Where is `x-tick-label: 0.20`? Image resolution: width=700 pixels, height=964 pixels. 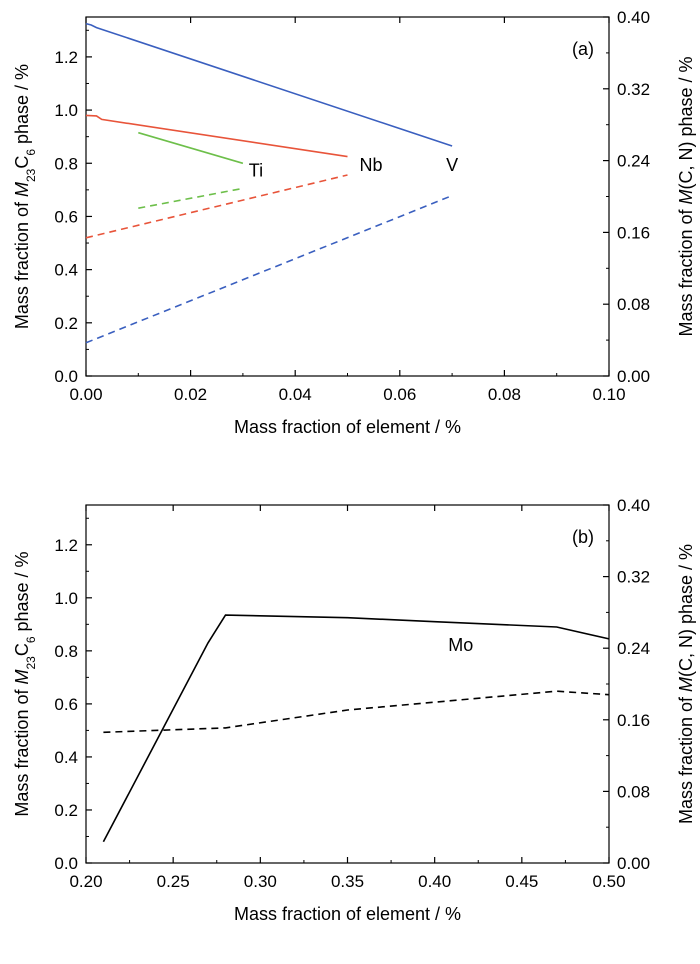
x-tick-label: 0.20 is located at coordinates (85, 881).